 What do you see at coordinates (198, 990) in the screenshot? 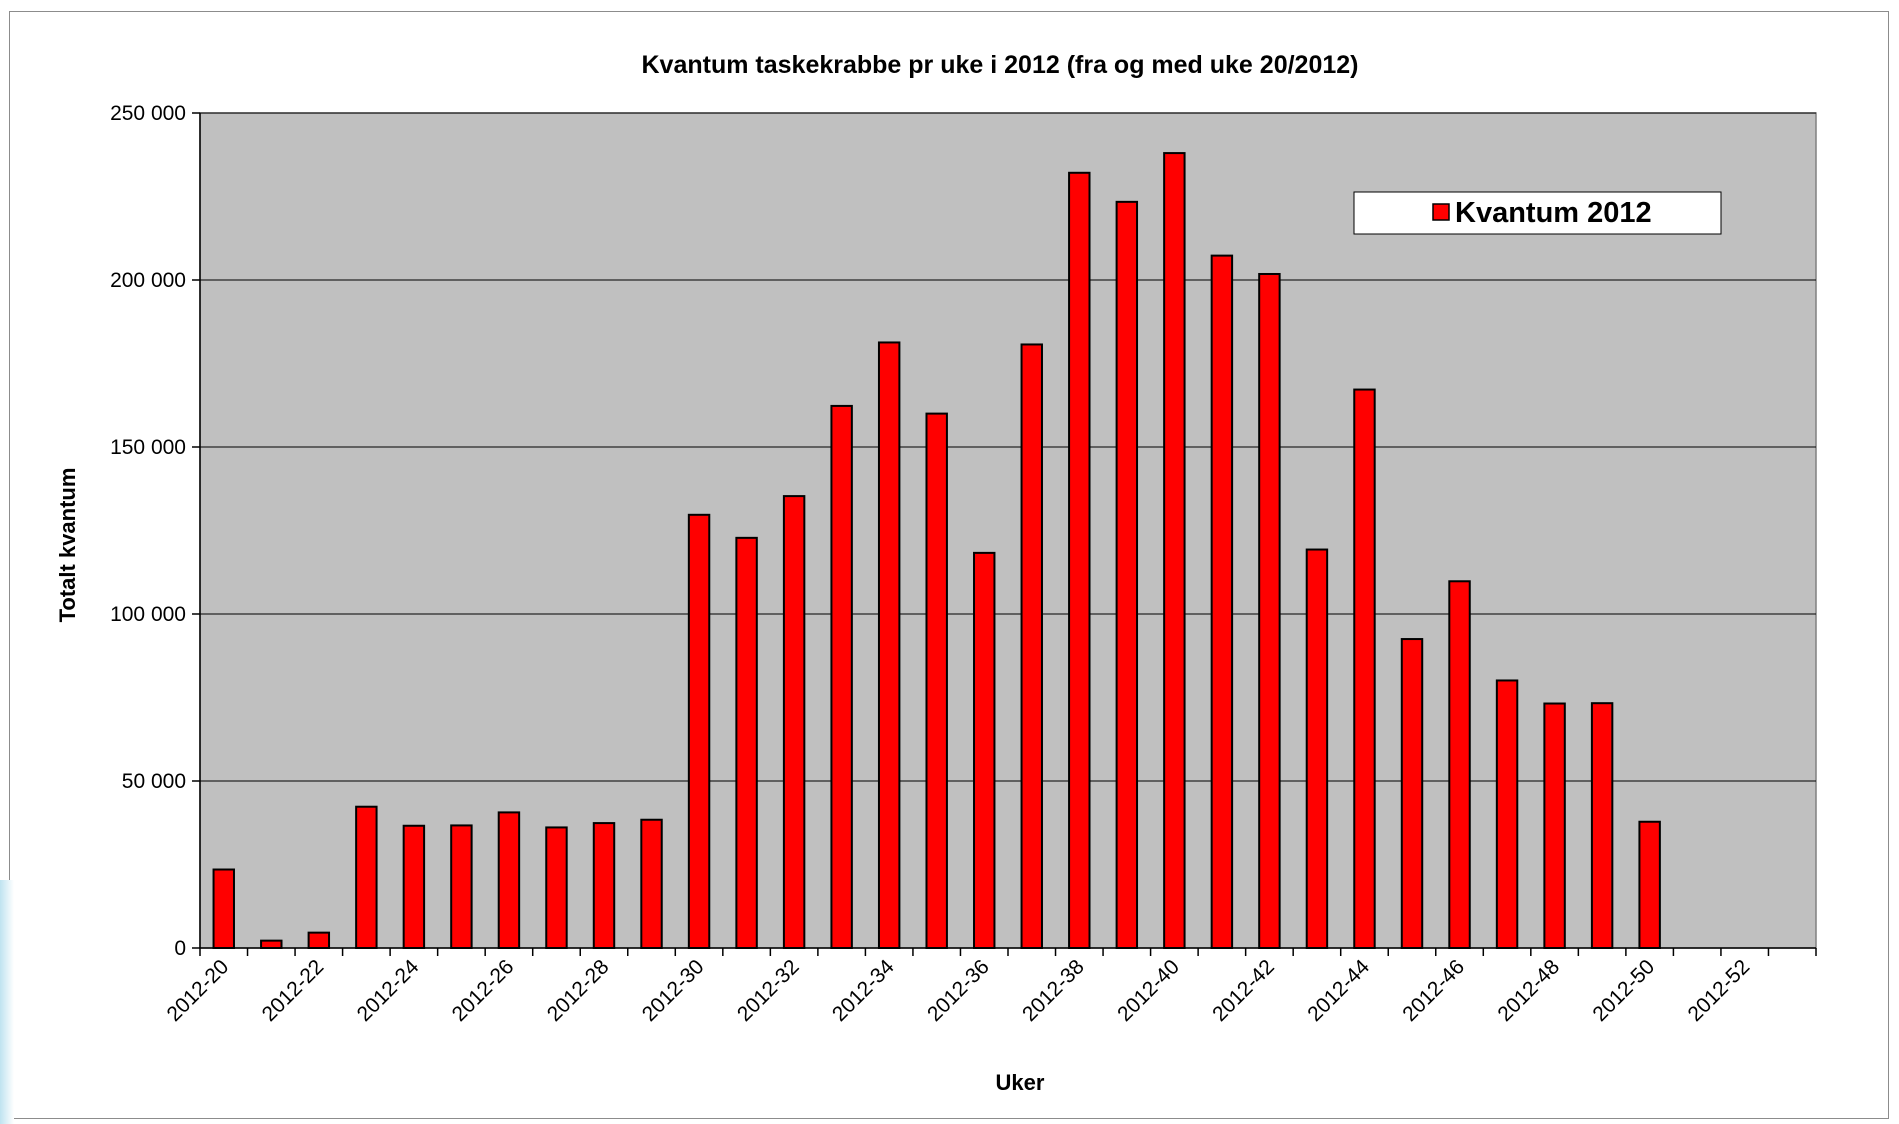
I see `x-tick-label: 2012-20` at bounding box center [198, 990].